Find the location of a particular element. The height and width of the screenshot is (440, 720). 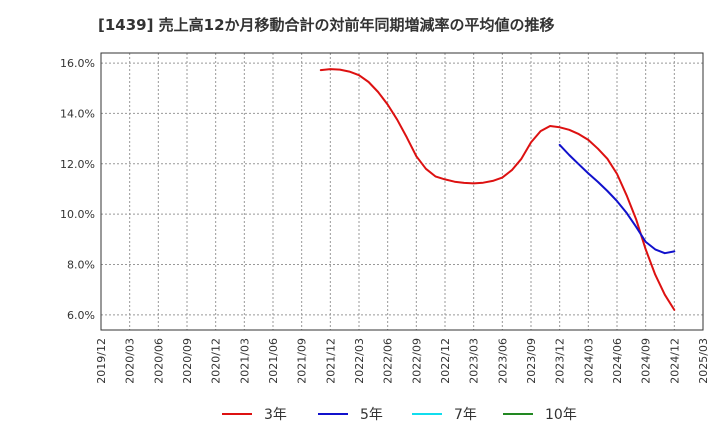

x-tick-label-13: 2023/03 is located at coordinates (474, 361).